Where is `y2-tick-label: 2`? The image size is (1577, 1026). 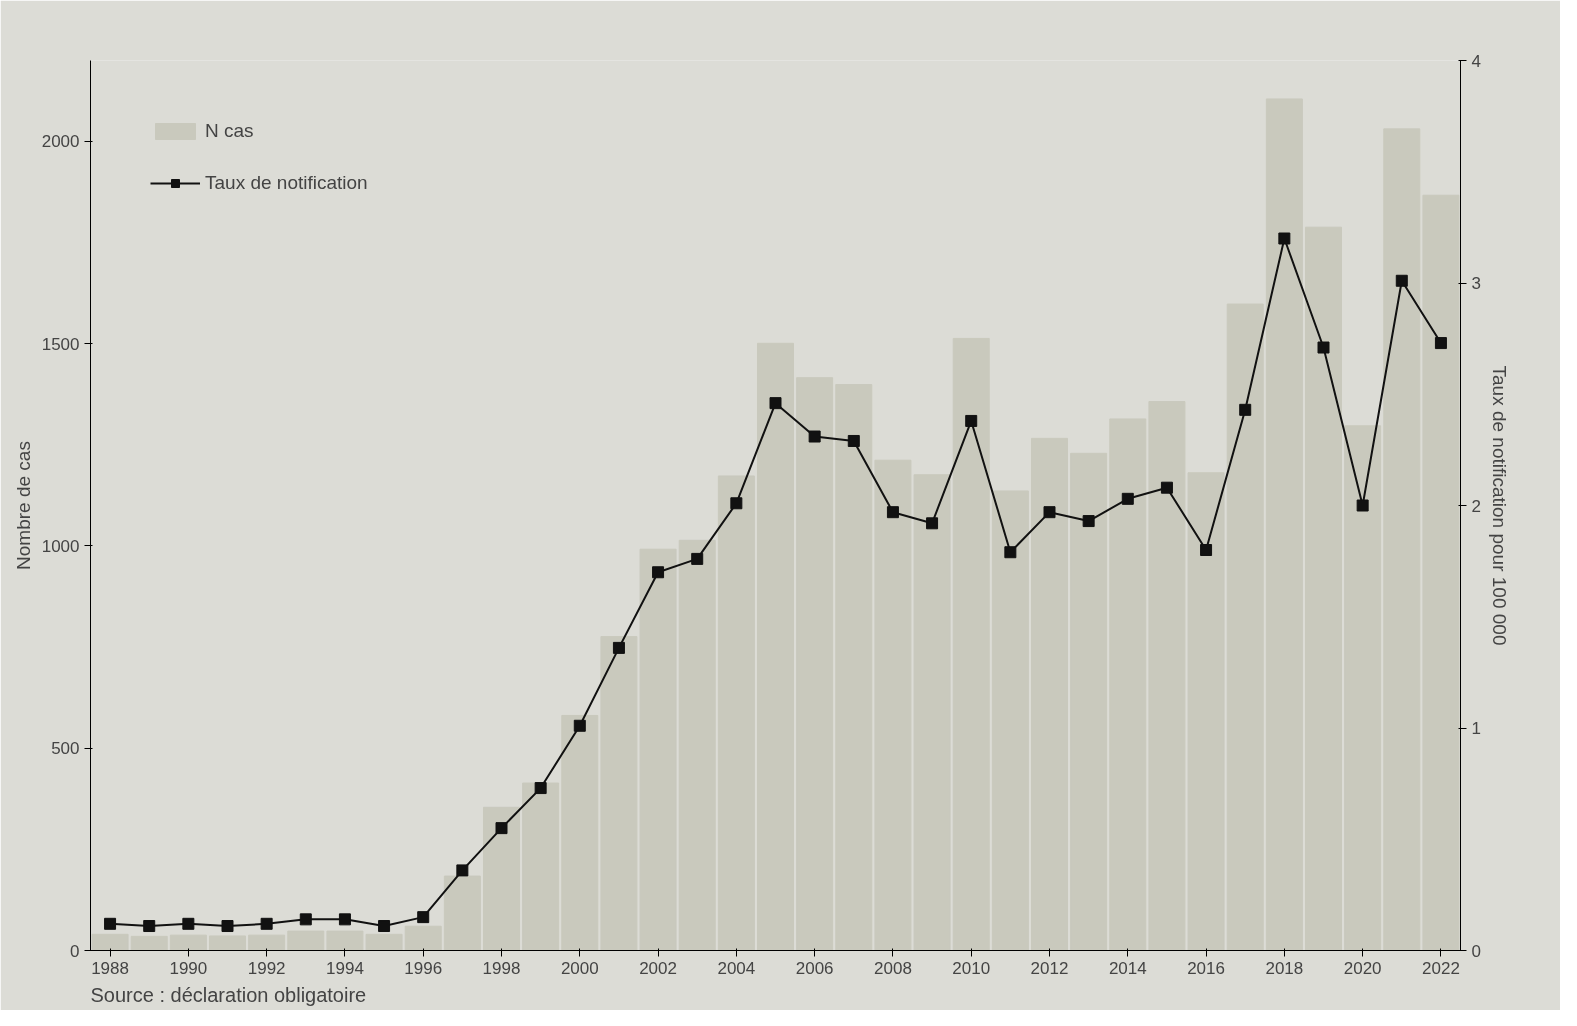
y2-tick-label: 2 is located at coordinates (1476, 506).